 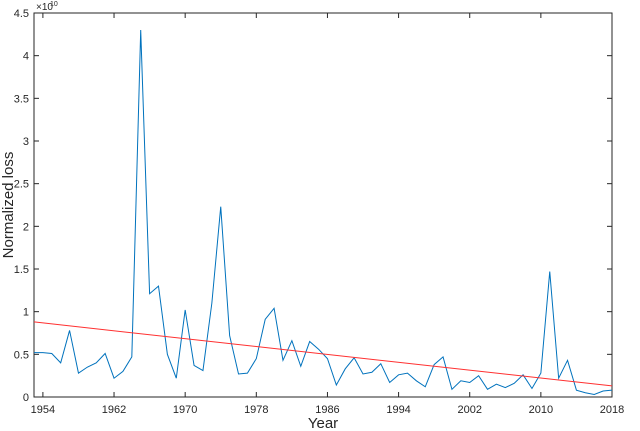 What do you see at coordinates (26, 227) in the screenshot?
I see `y-tick-label: 2` at bounding box center [26, 227].